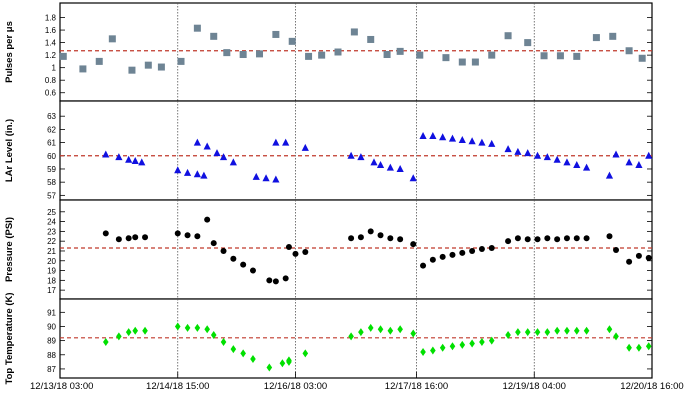 The height and width of the screenshot is (404, 688). Describe the element at coordinates (51, 55) in the screenshot. I see `y-tick-label: 1.2` at that location.